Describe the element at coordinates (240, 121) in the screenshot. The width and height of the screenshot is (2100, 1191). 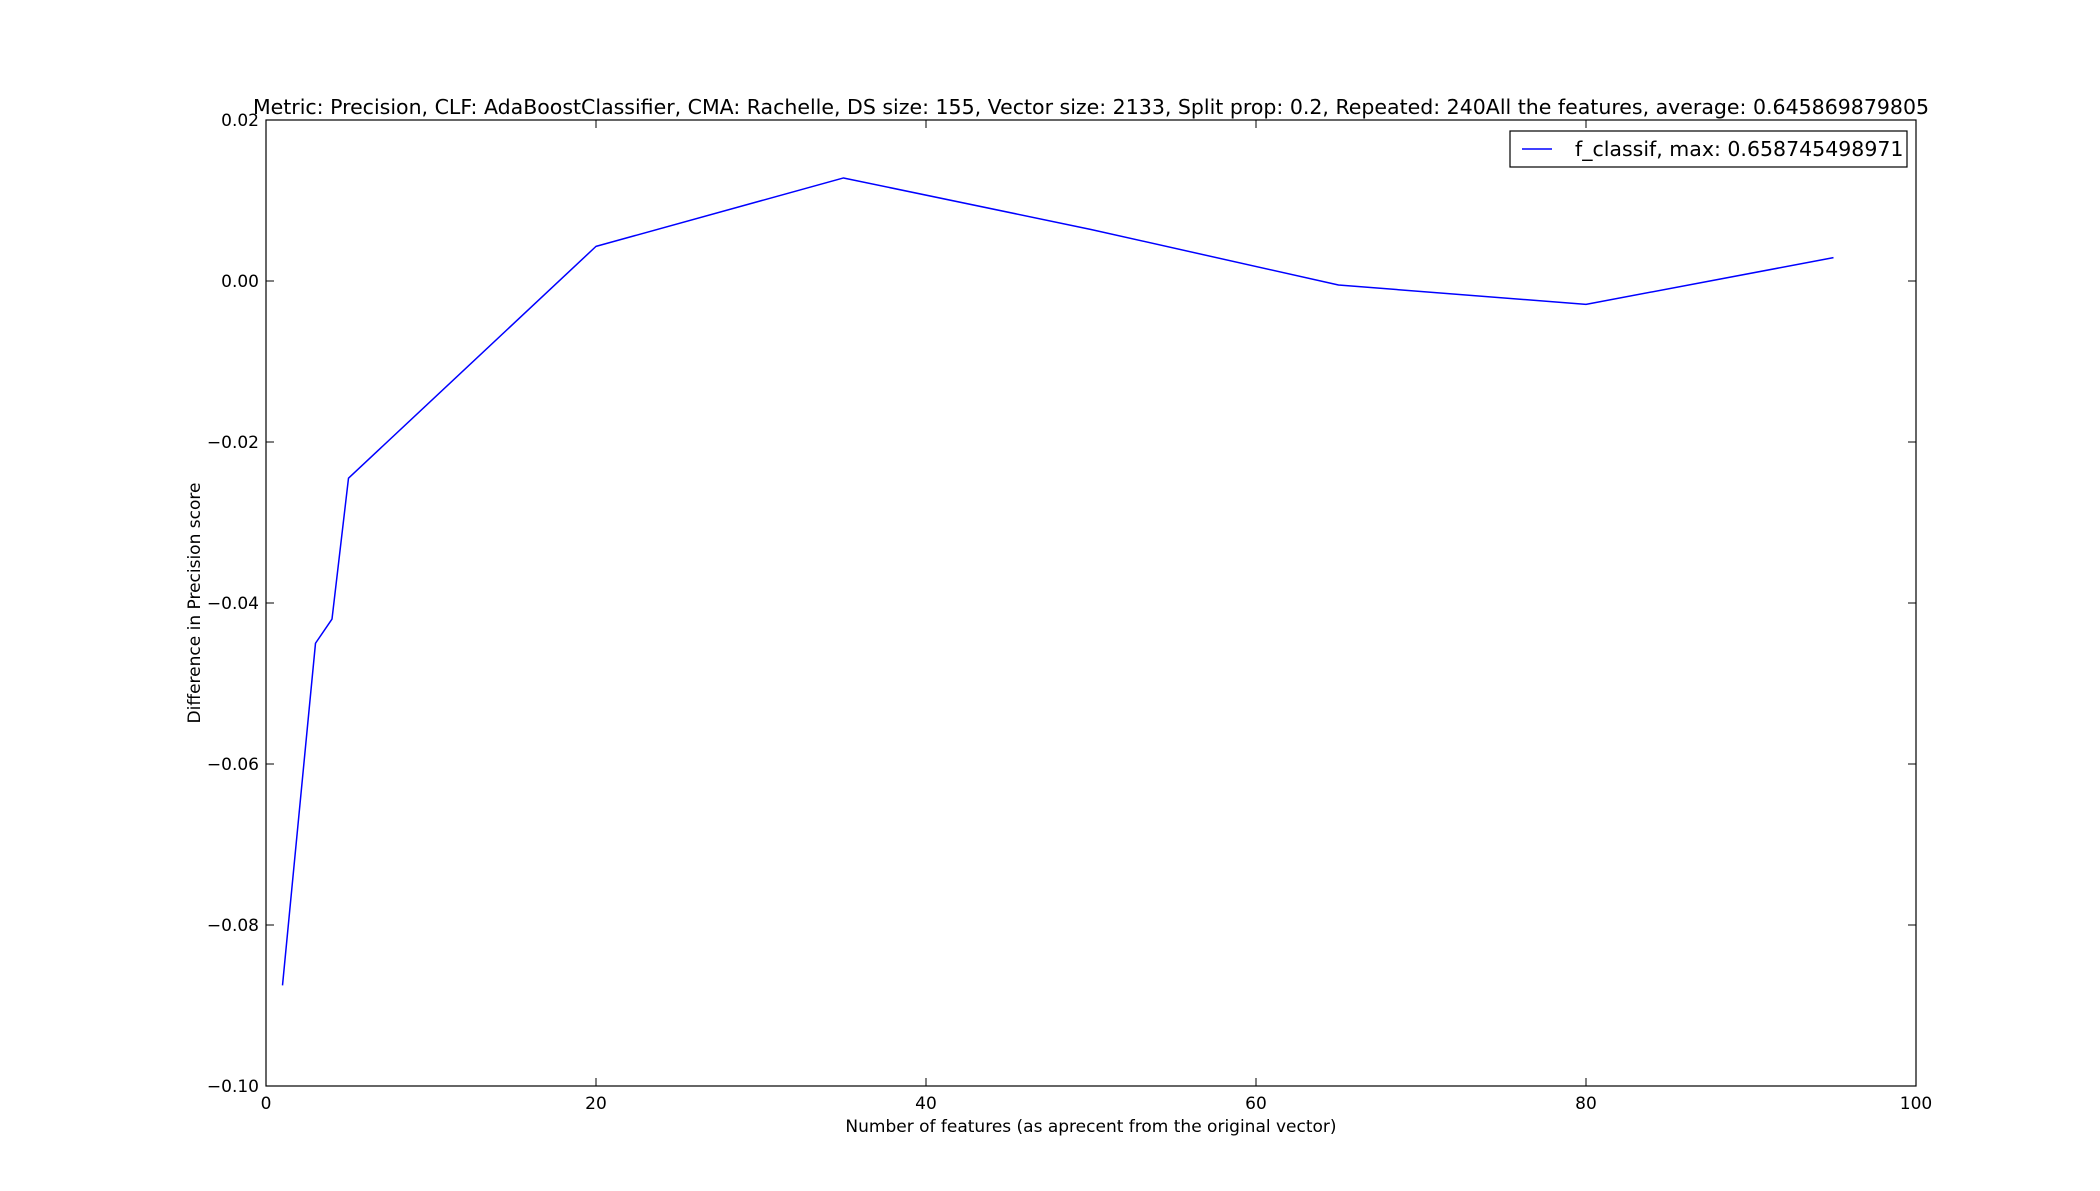
I see `y-tick-label: 0.02` at that location.